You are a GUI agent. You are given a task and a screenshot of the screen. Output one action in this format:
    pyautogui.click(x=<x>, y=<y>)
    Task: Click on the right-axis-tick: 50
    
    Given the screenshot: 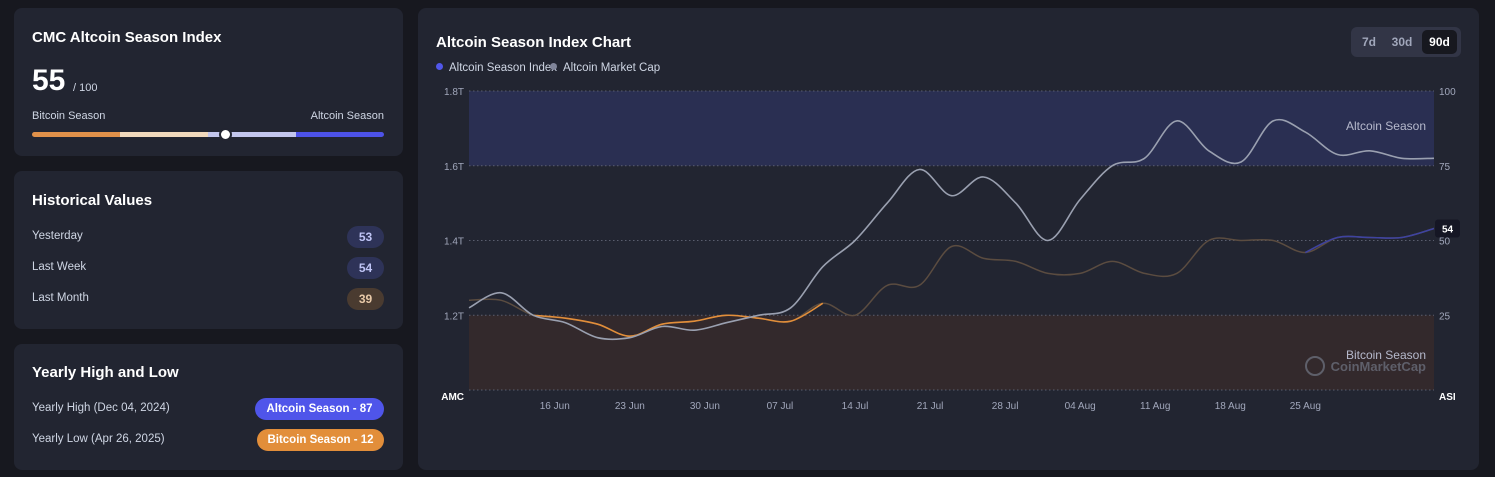 What is the action you would take?
    pyautogui.click(x=1445, y=242)
    